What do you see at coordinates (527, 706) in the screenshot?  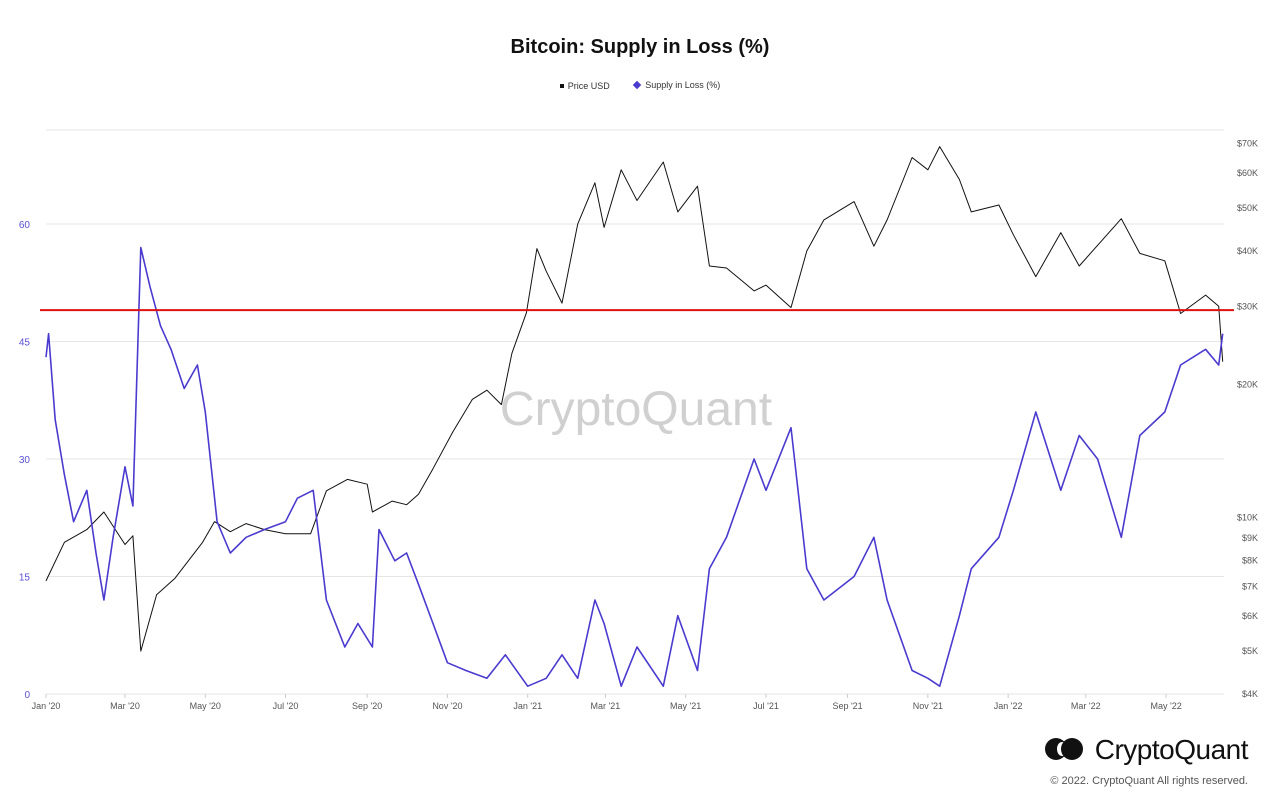 I see `x-tick-label: Jan '21` at bounding box center [527, 706].